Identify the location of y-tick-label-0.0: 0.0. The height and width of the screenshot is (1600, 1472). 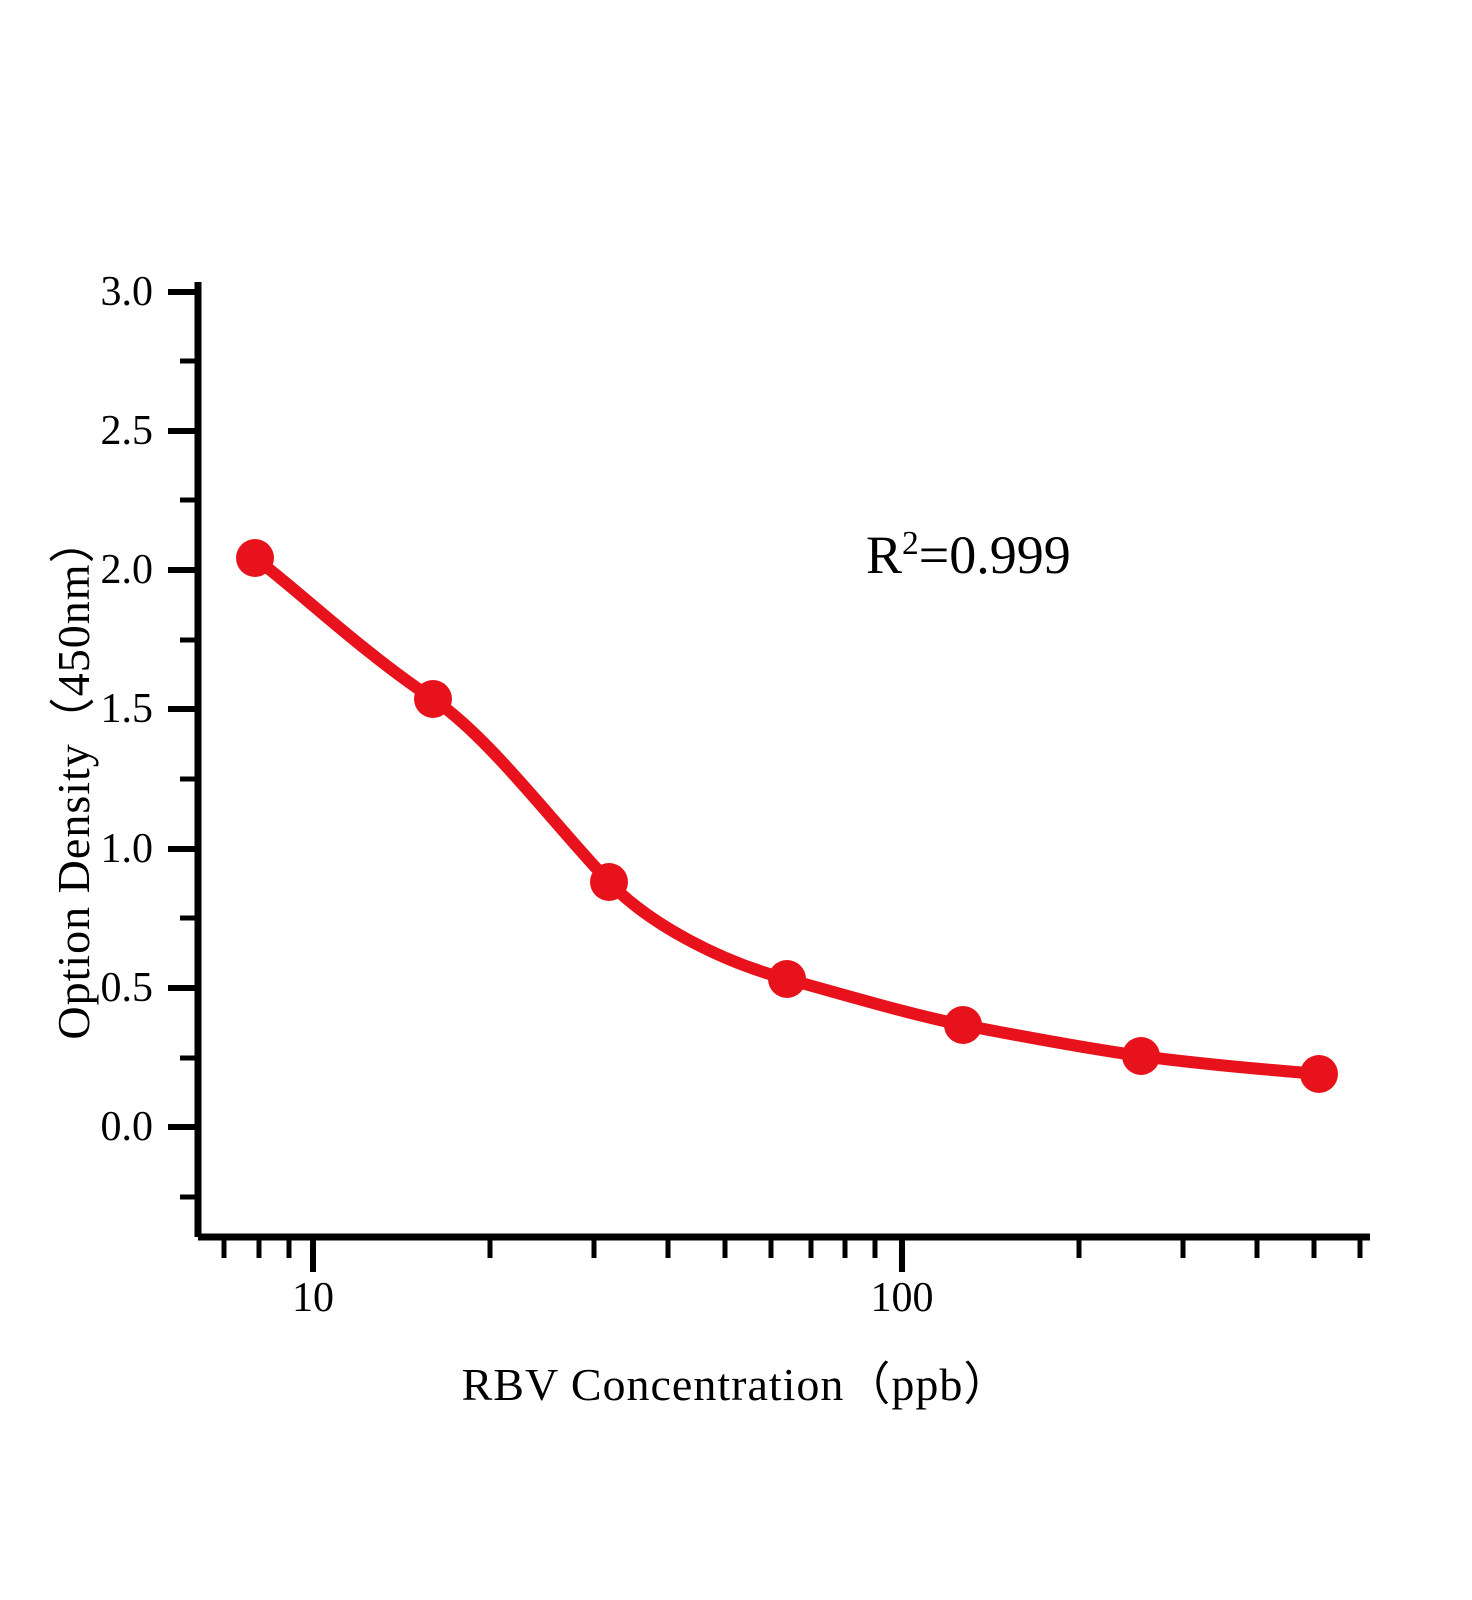
(127, 1127).